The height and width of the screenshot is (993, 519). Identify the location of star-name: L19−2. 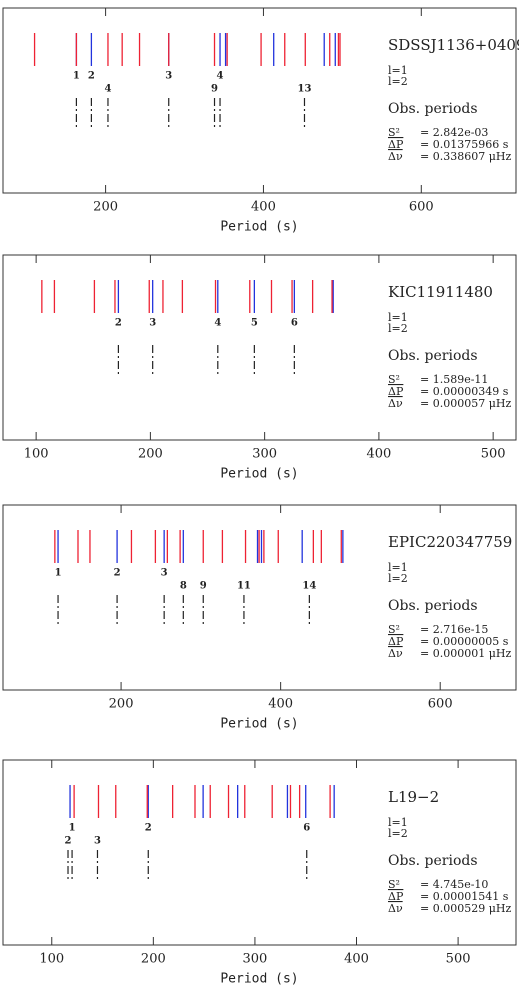
(413, 797).